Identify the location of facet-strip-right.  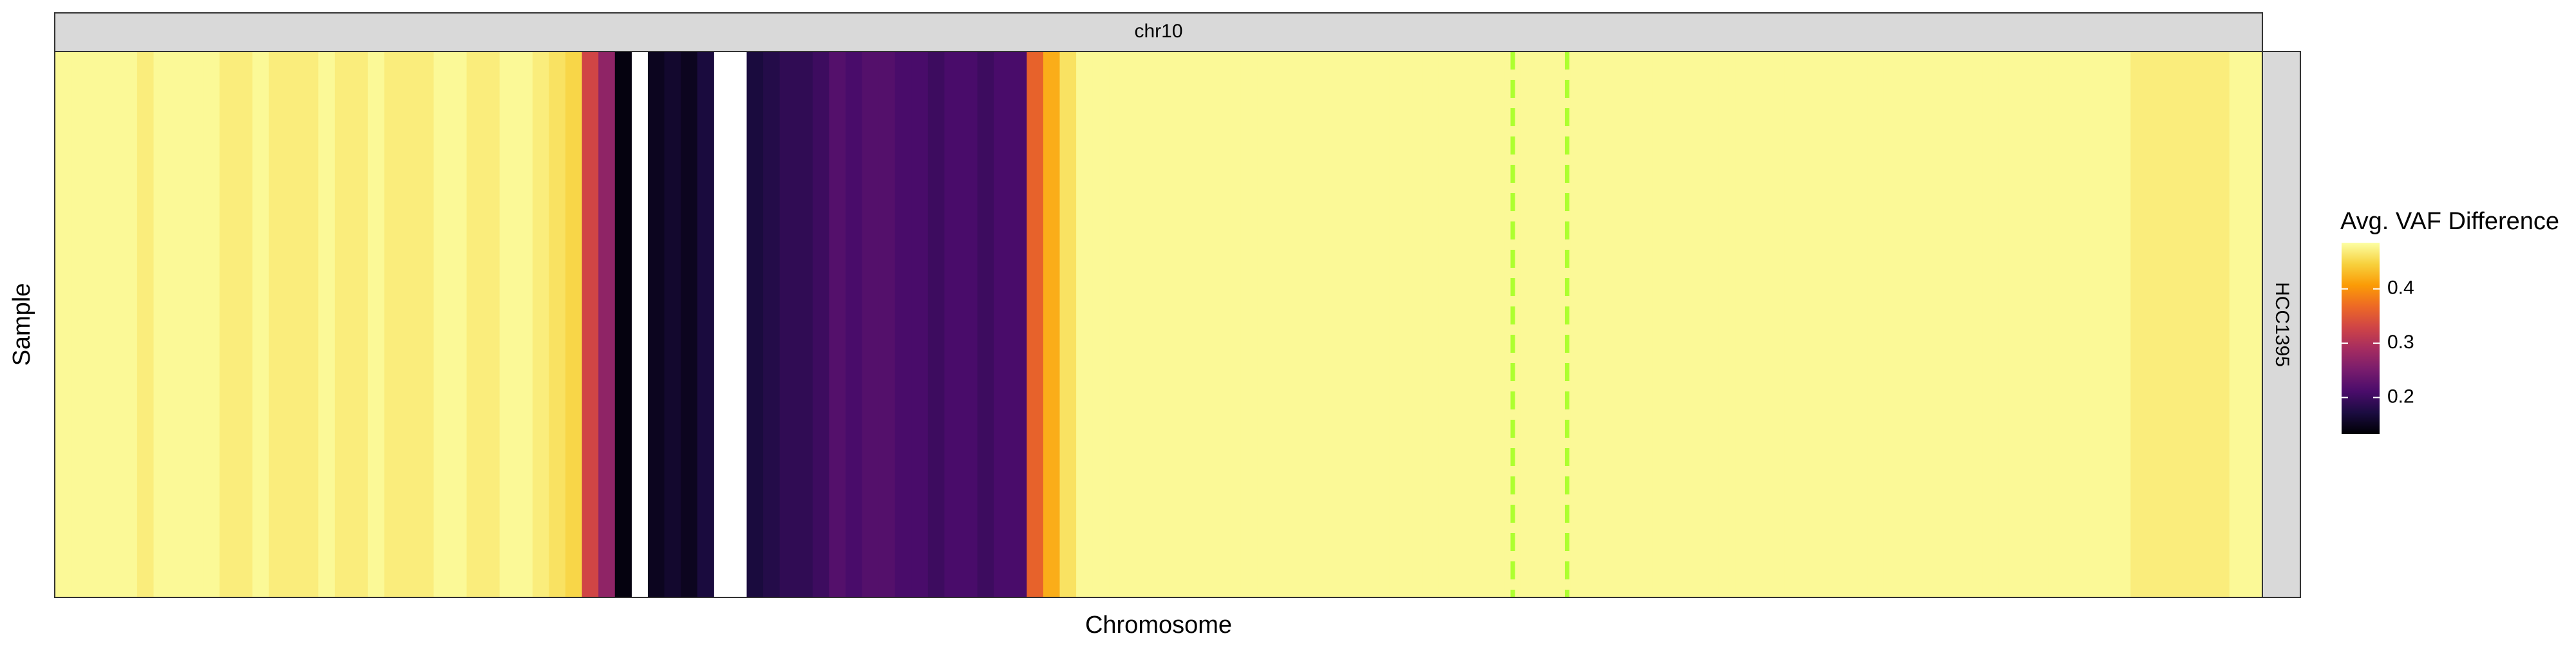
(2281, 324).